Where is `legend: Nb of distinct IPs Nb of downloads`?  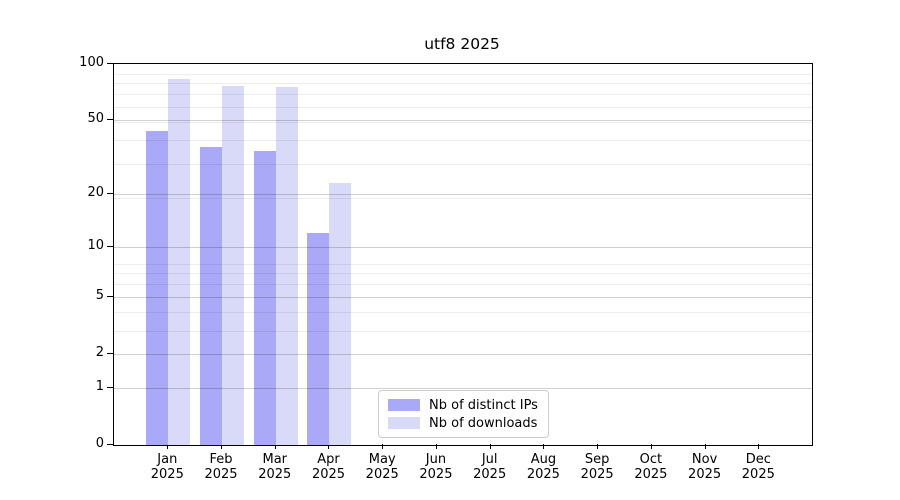 legend: Nb of distinct IPs Nb of downloads is located at coordinates (463, 414).